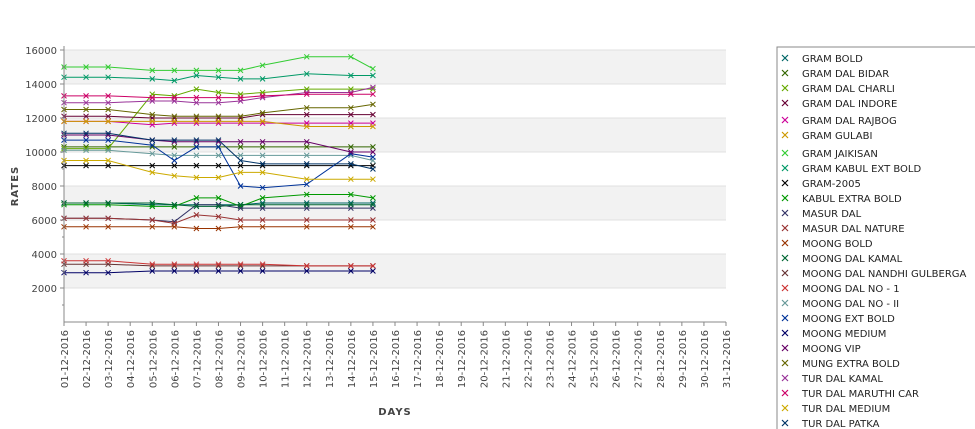  Describe the element at coordinates (395, 412) in the screenshot. I see `x-axis-label: DAYS` at that location.